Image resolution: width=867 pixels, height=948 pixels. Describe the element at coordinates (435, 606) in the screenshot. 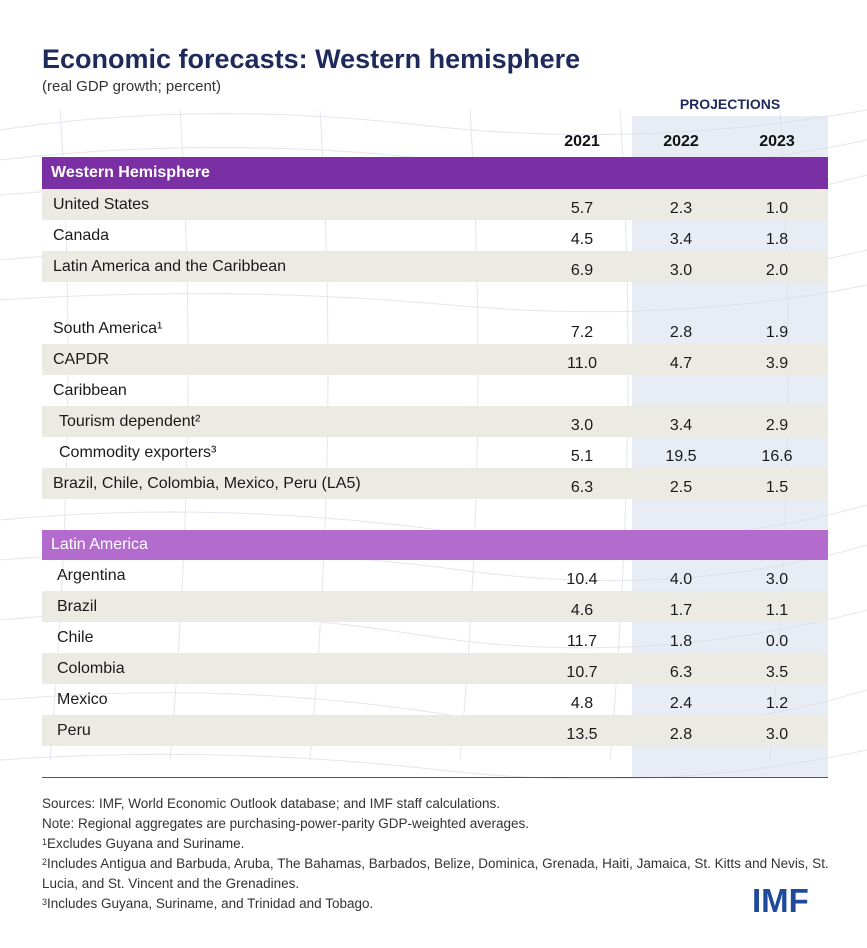

I see `table-row: Brazil 4.6 1.7 1.1` at that location.